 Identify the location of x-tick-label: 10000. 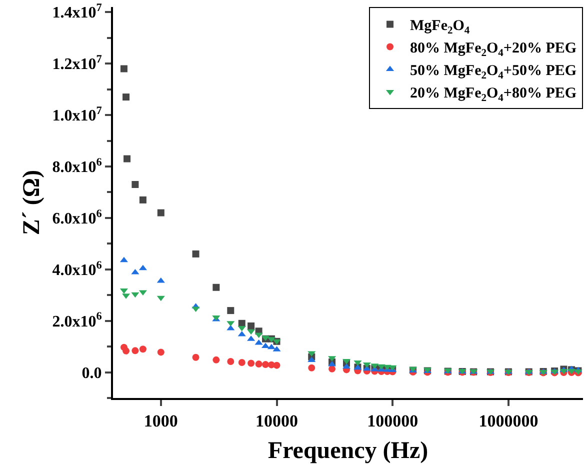
(277, 420).